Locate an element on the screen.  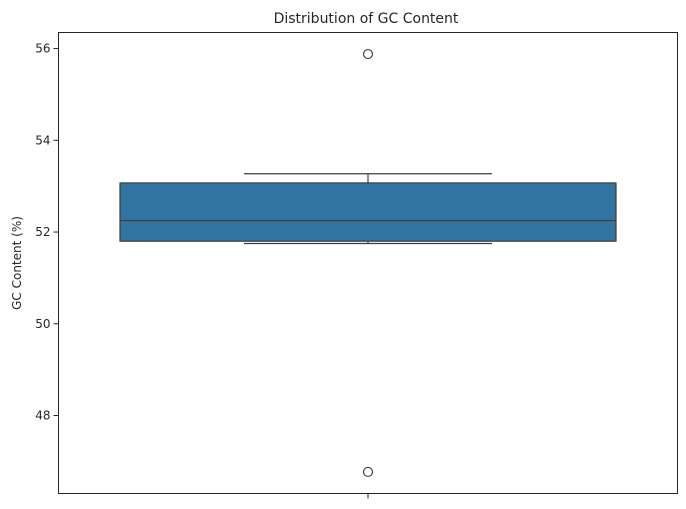
y-axis-label: GC Content (%) is located at coordinates (17, 263).